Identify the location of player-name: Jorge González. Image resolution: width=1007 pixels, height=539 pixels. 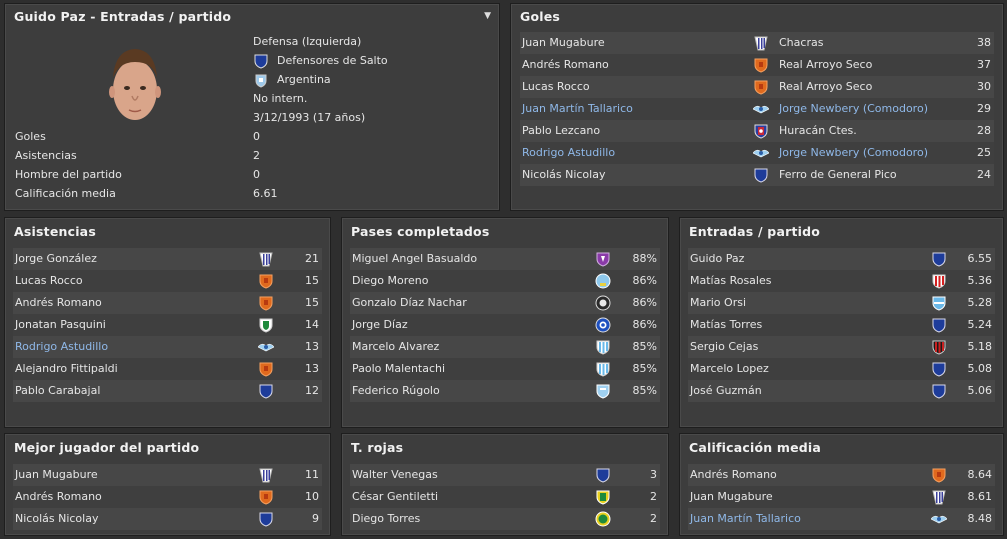
(56, 258).